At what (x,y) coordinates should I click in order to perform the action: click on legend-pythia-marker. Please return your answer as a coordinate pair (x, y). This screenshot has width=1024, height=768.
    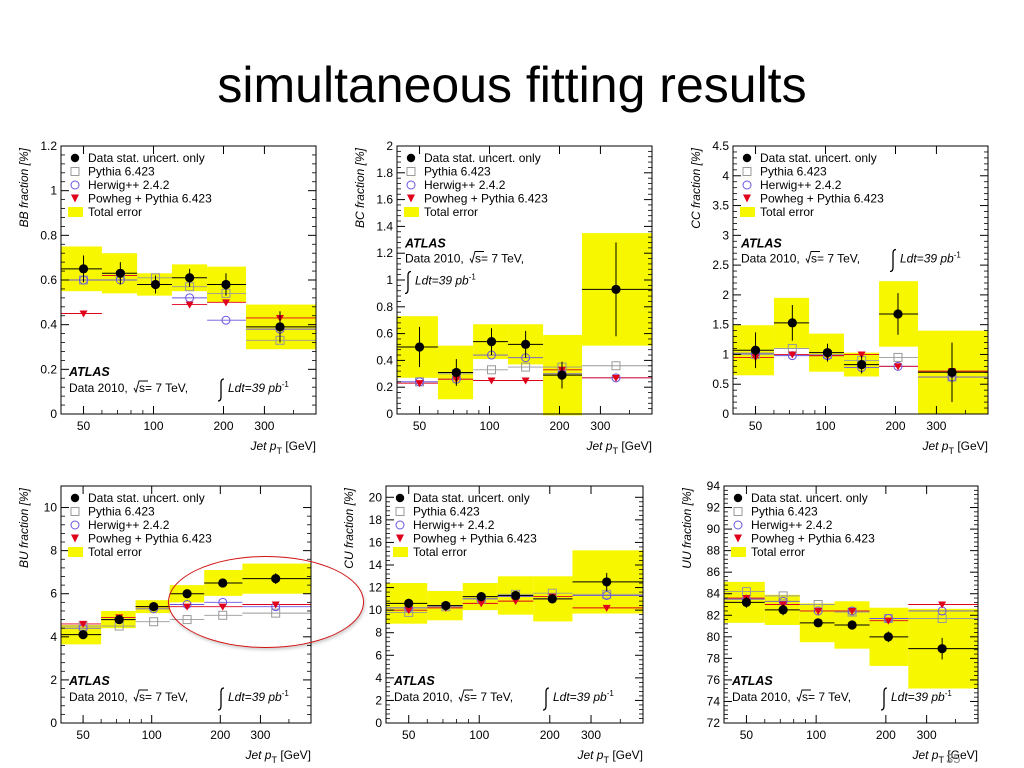
    Looking at the image, I should click on (400, 511).